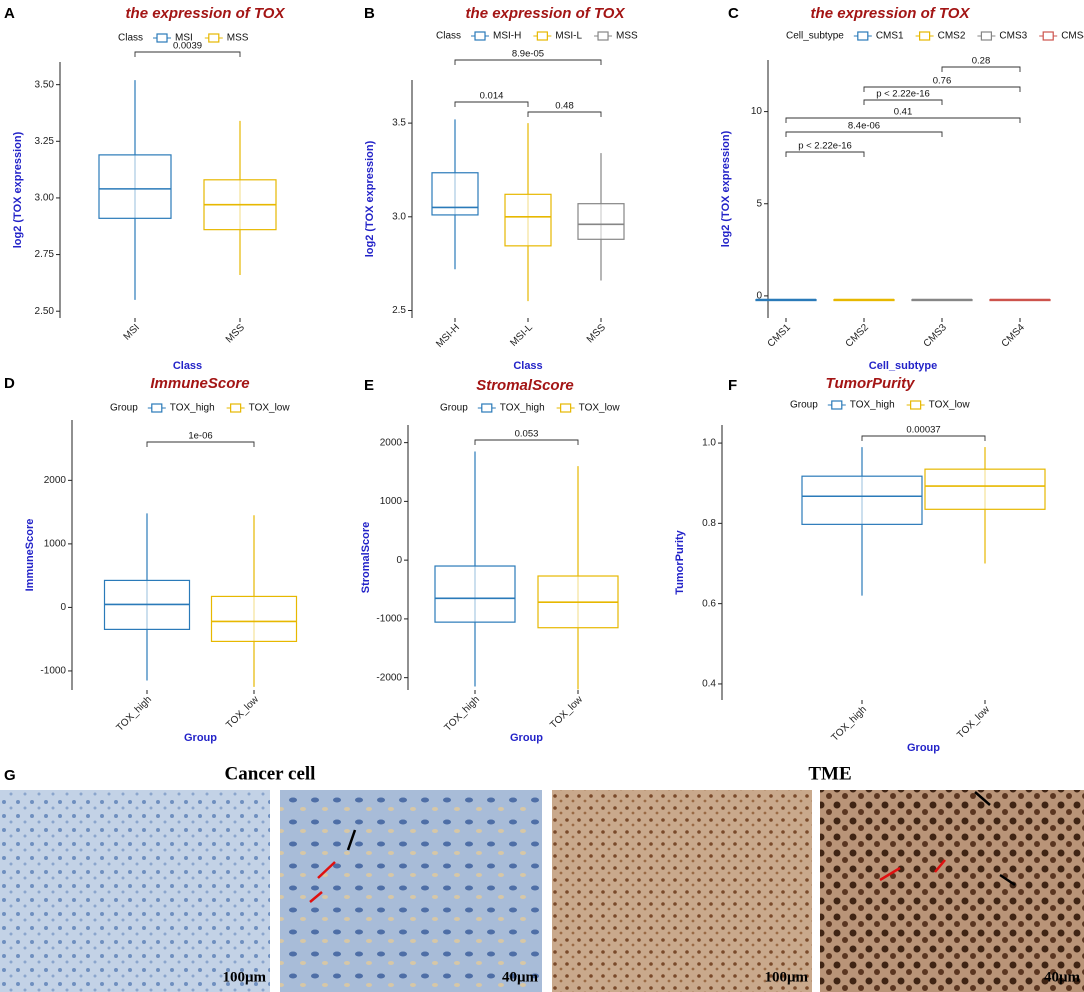 This screenshot has height=992, width=1084. Describe the element at coordinates (369, 385) in the screenshot. I see `panel-letter: E` at that location.